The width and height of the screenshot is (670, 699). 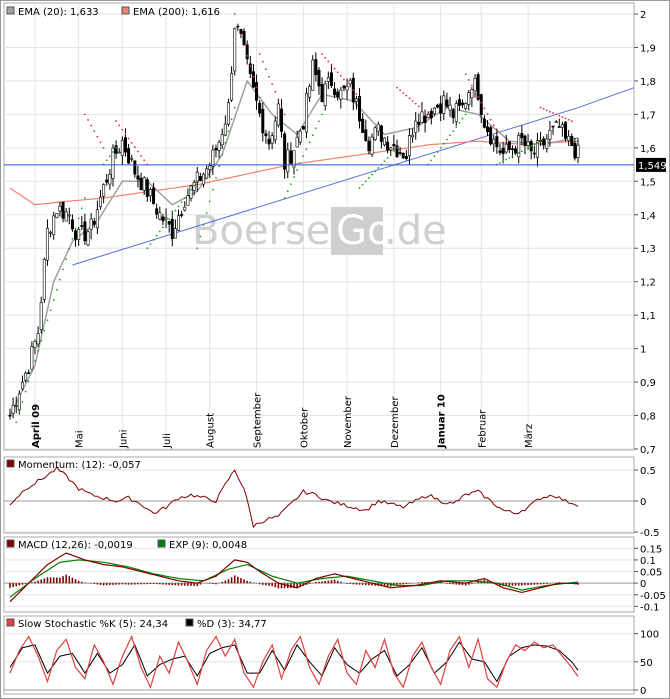 I want to click on macd-series, so click(x=294, y=577).